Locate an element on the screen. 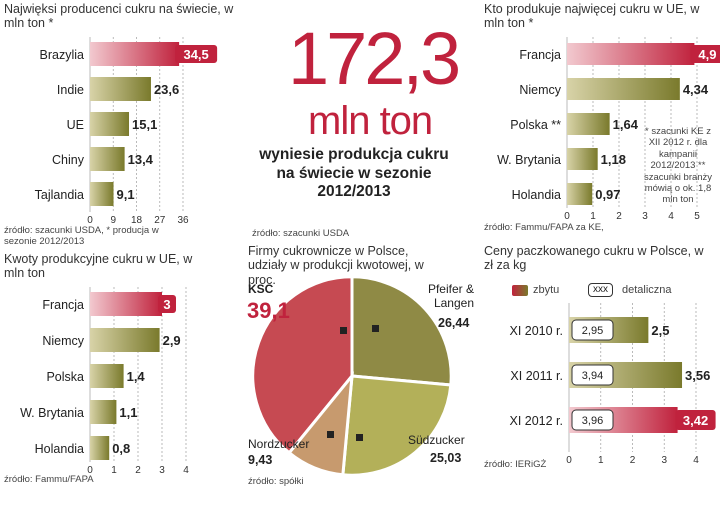 This screenshot has height=518, width=720. legend-wholesale-label: zbytu is located at coordinates (546, 290).